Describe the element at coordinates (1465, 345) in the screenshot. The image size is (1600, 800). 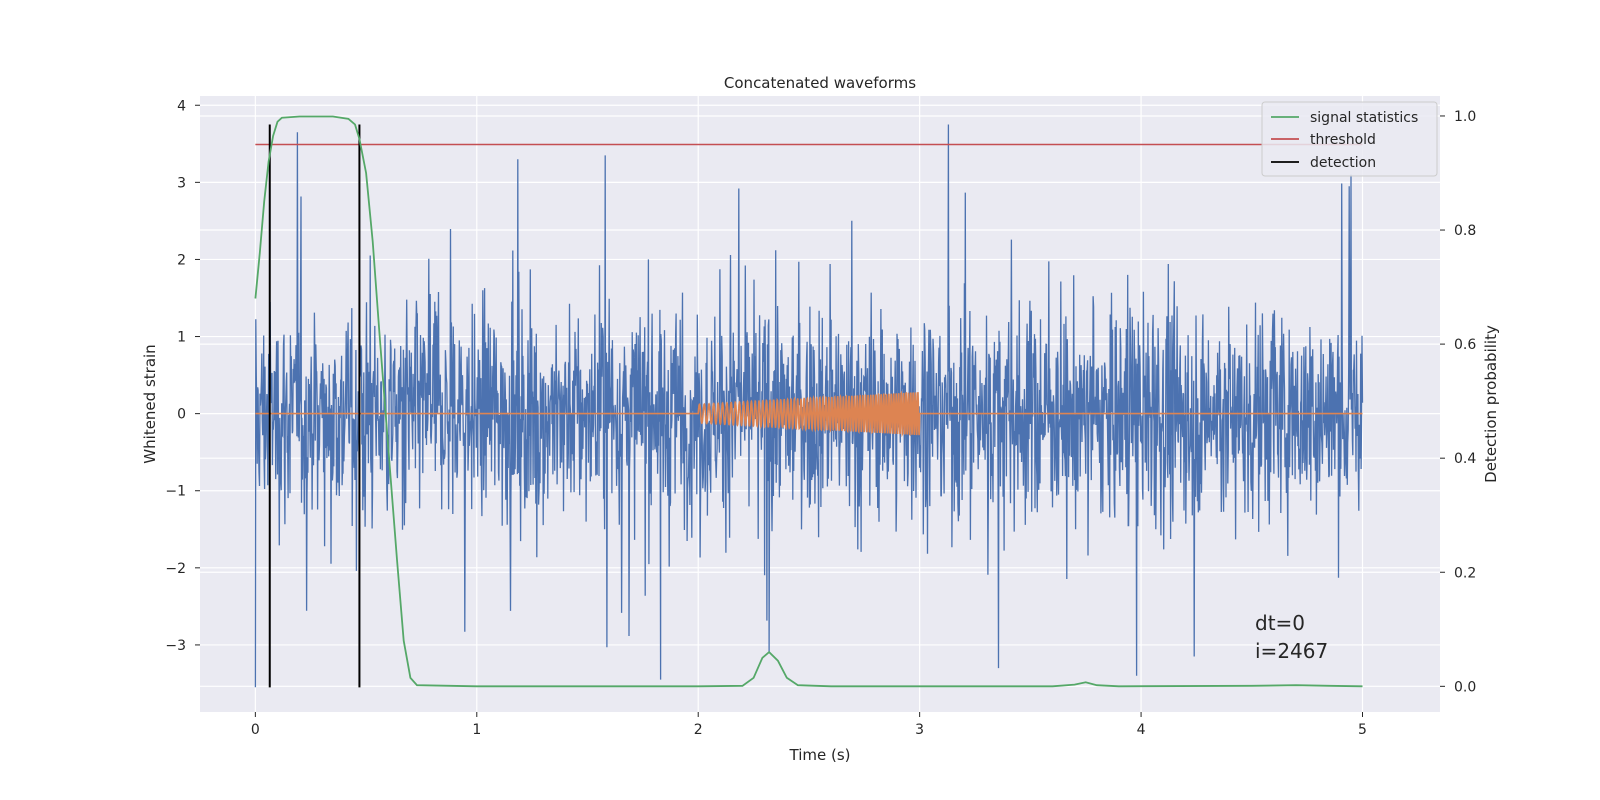
I see `y-right-tick-label-3: 0.6` at that location.